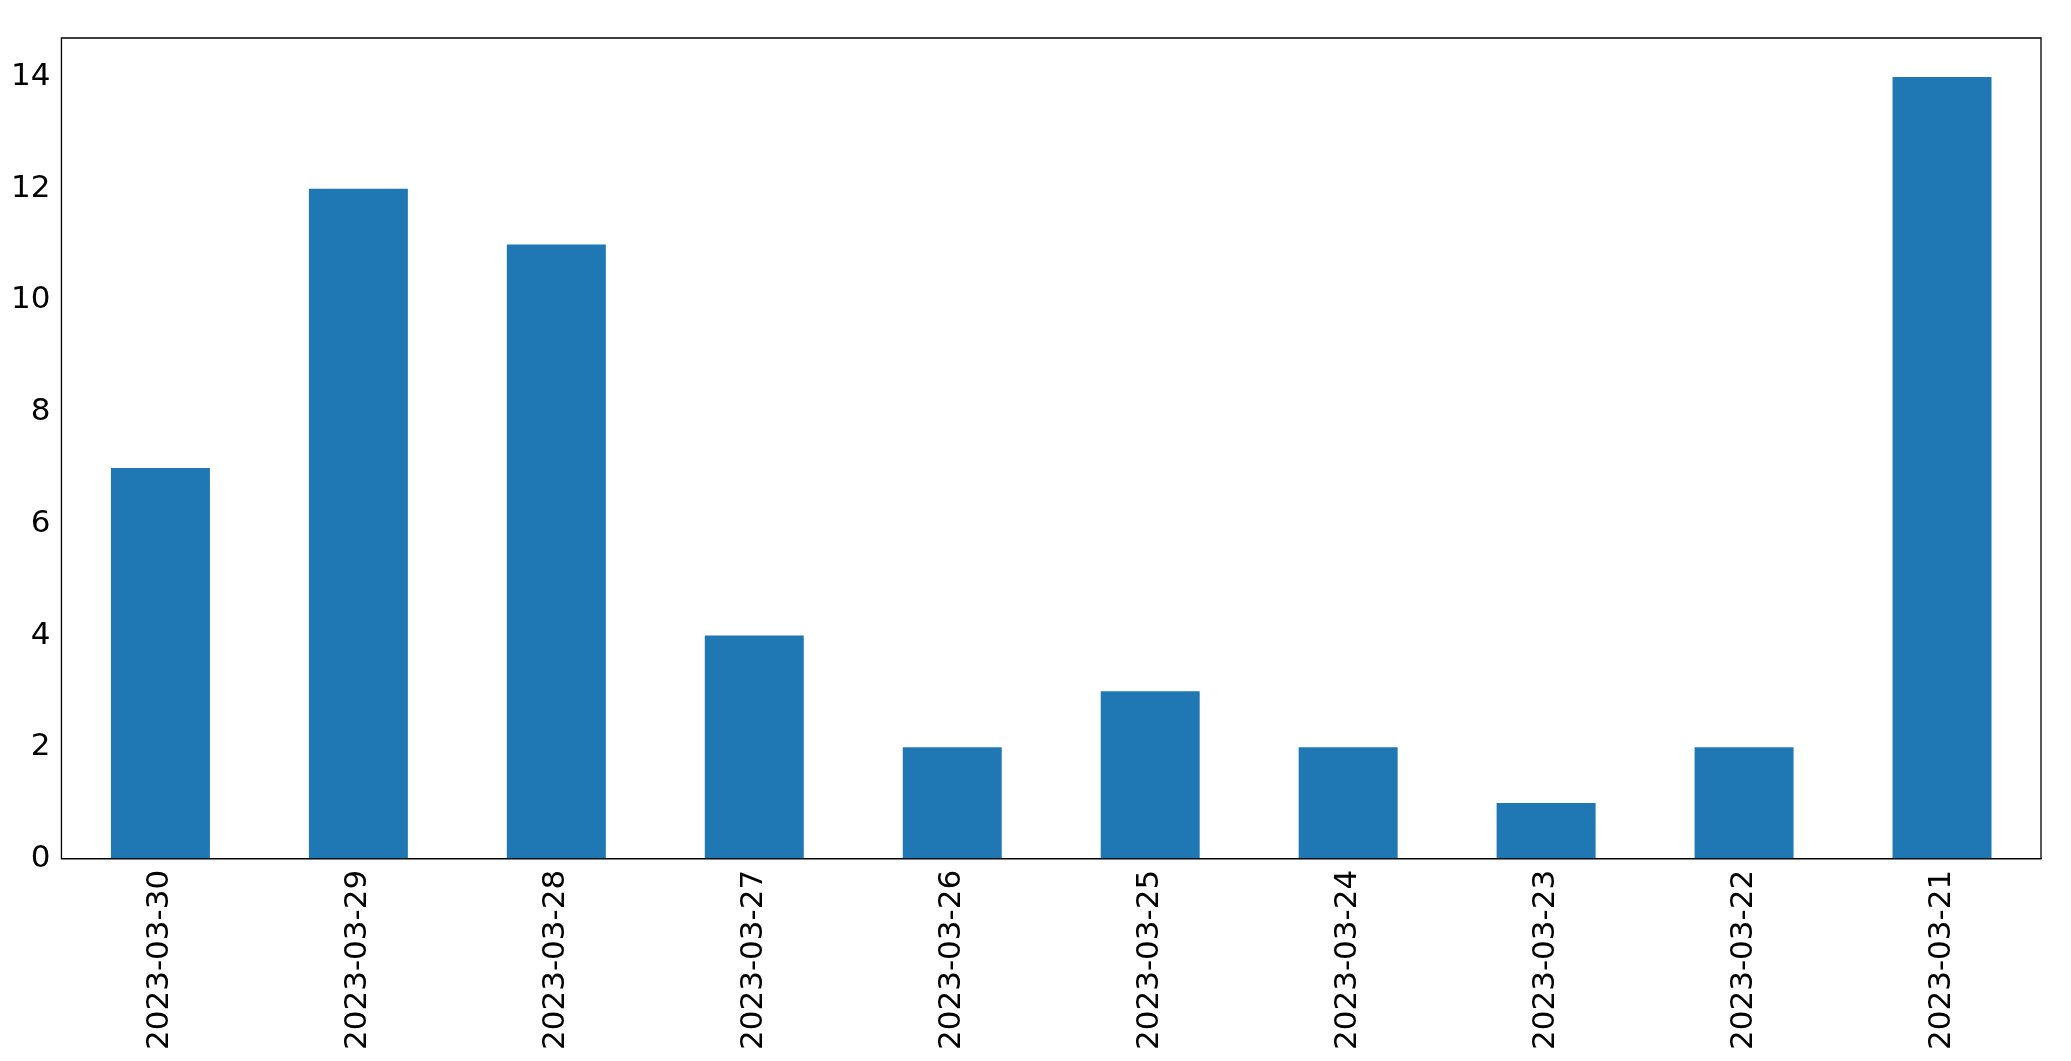 The height and width of the screenshot is (1061, 2071). Describe the element at coordinates (1939, 960) in the screenshot. I see `x-tick-label: 2023-03-21` at that location.